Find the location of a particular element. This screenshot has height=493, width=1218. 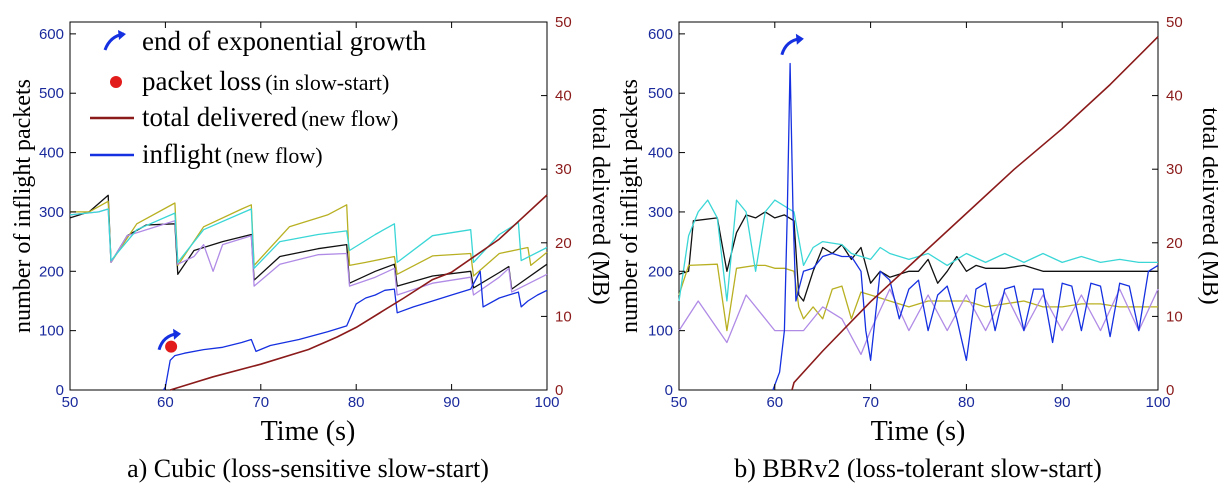

legend-label-exp-growth: end of exponential growth is located at coordinates (284, 41).